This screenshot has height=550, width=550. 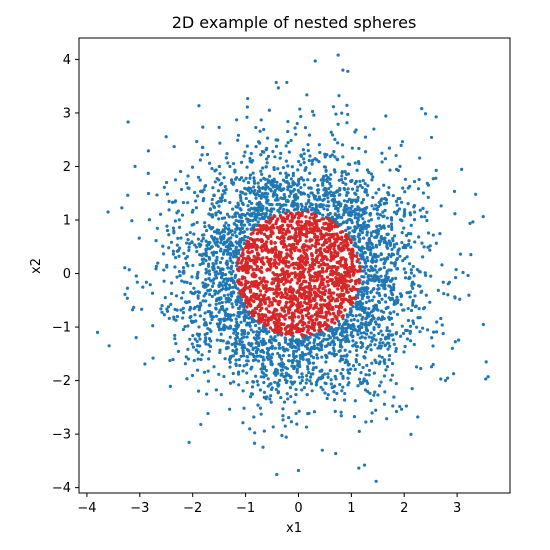 What do you see at coordinates (61, 435) in the screenshot?
I see `y-tick-label: −3` at bounding box center [61, 435].